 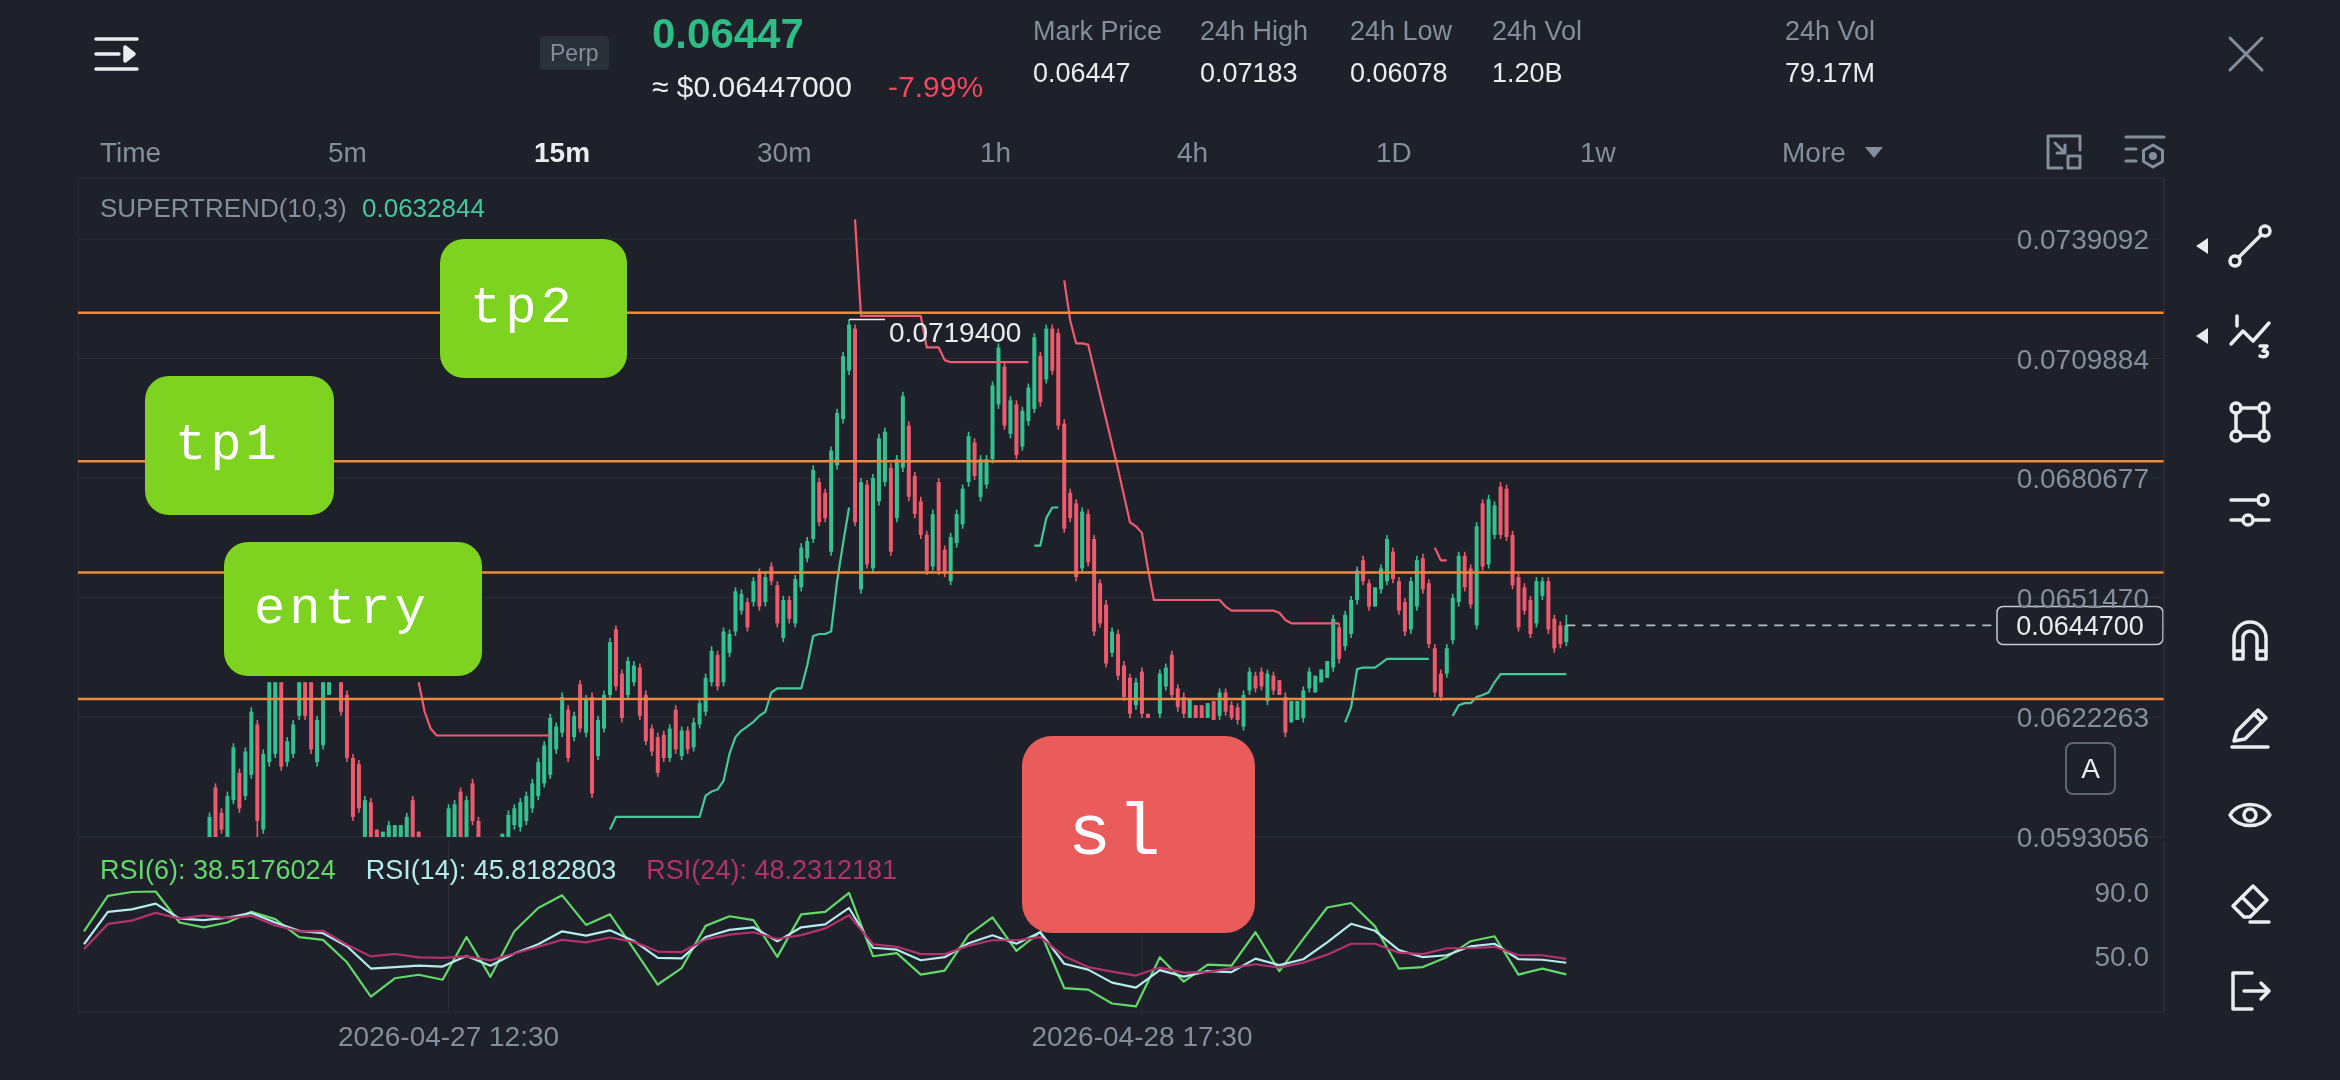 I want to click on ref-line-label: tp2, so click(x=523, y=308).